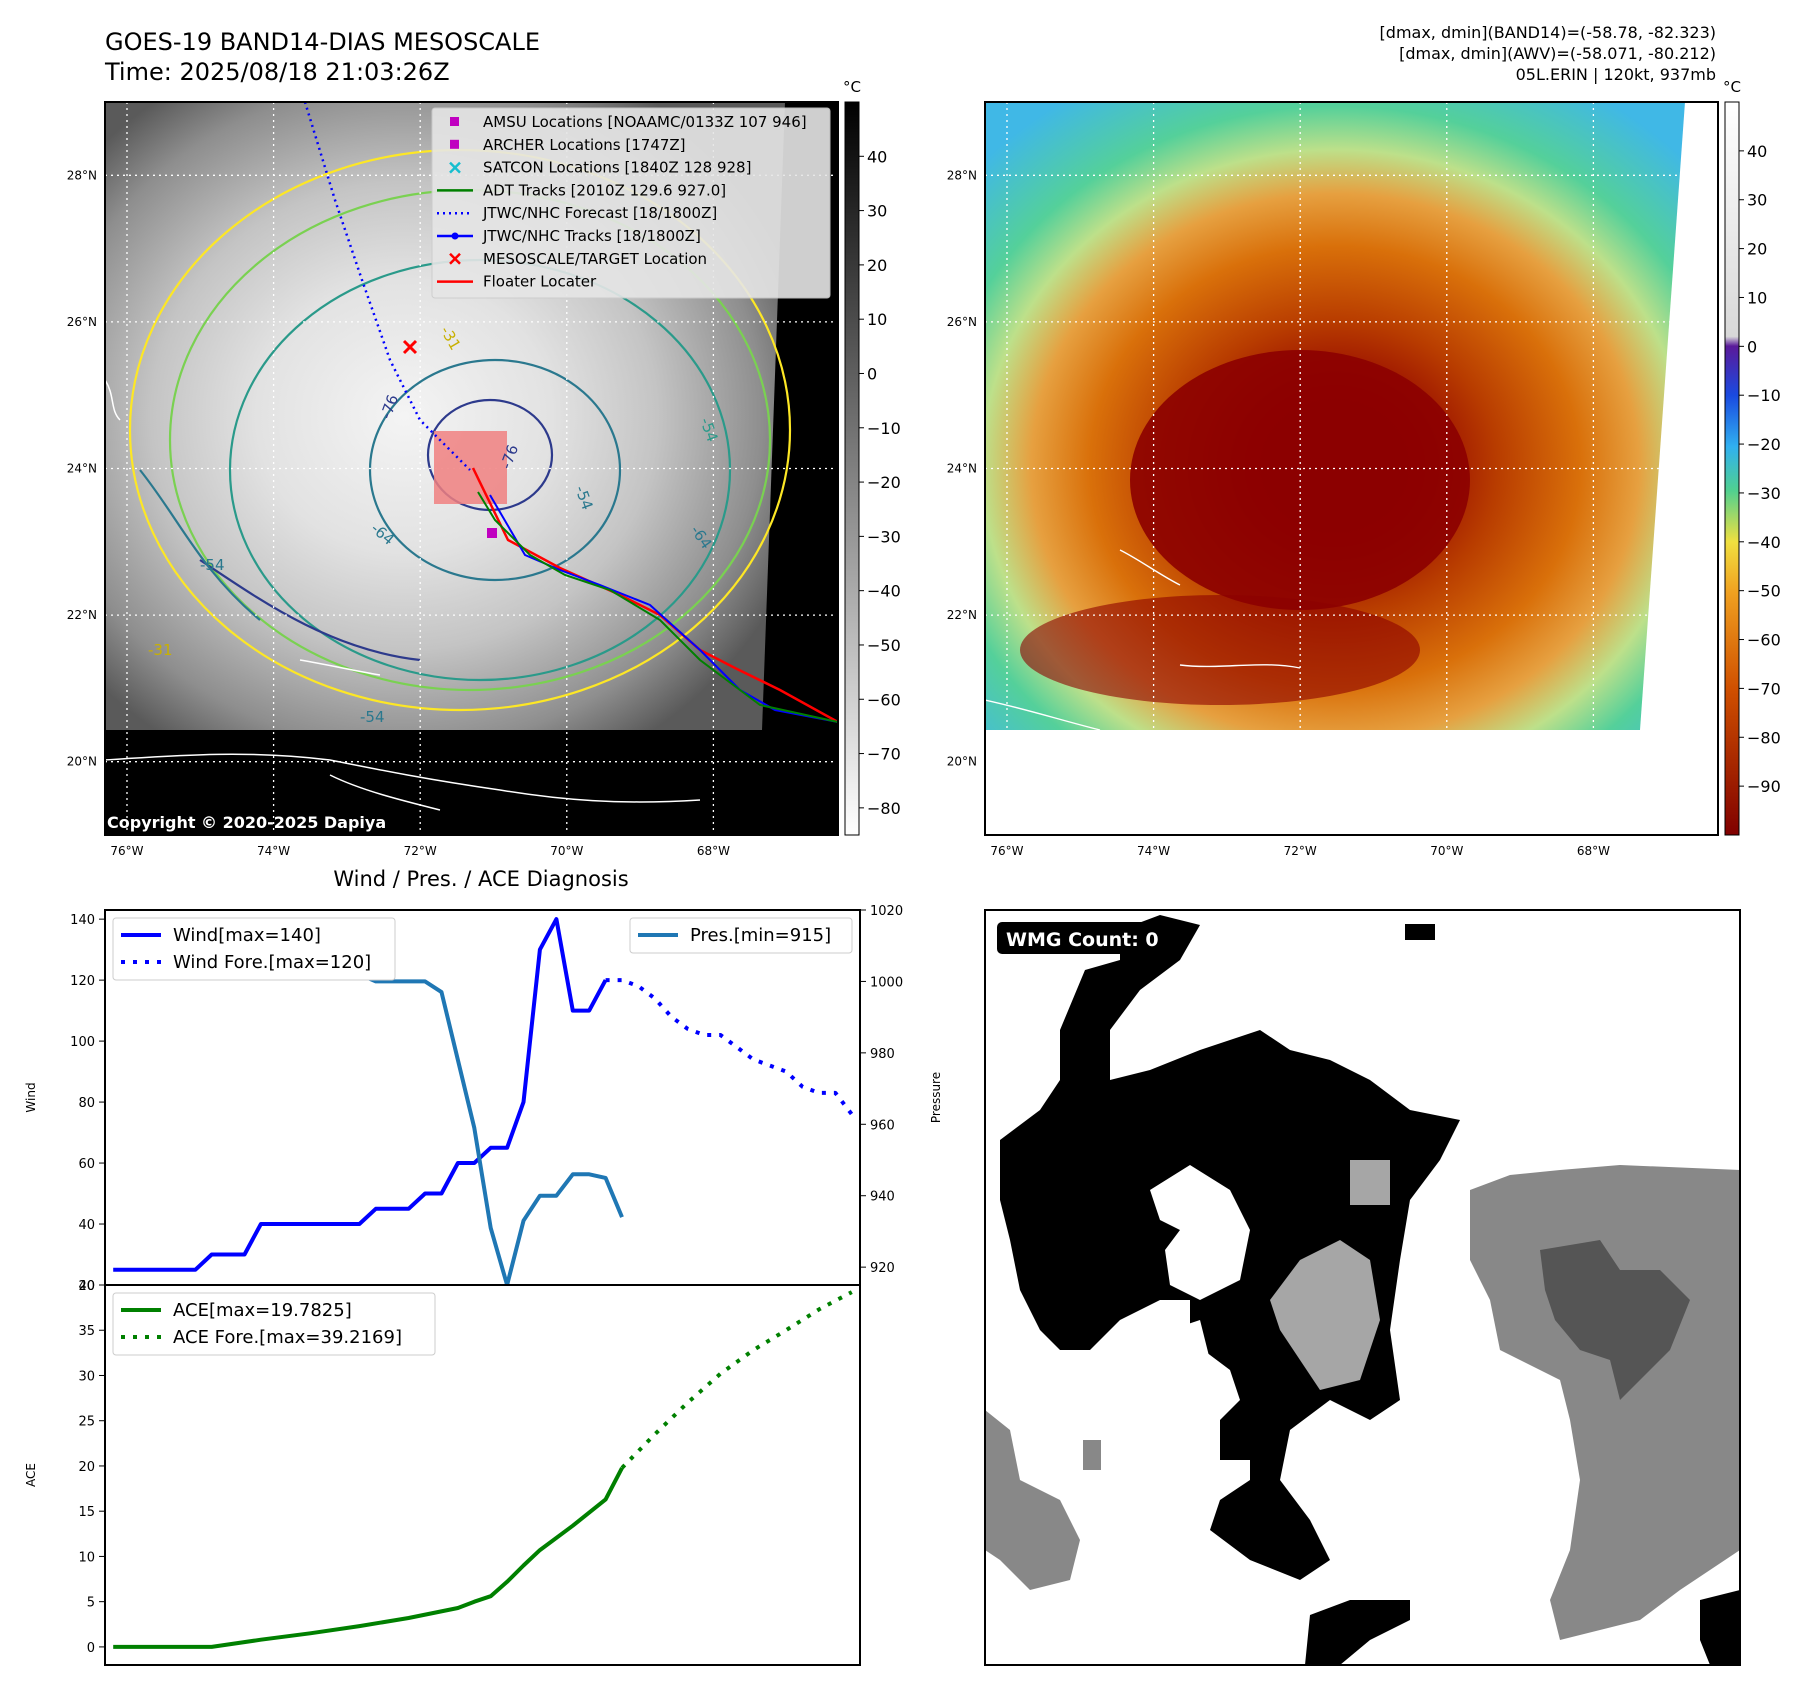  What do you see at coordinates (877, 265) in the screenshot?
I see `ir-colorbar-tick-label: 20` at bounding box center [877, 265].